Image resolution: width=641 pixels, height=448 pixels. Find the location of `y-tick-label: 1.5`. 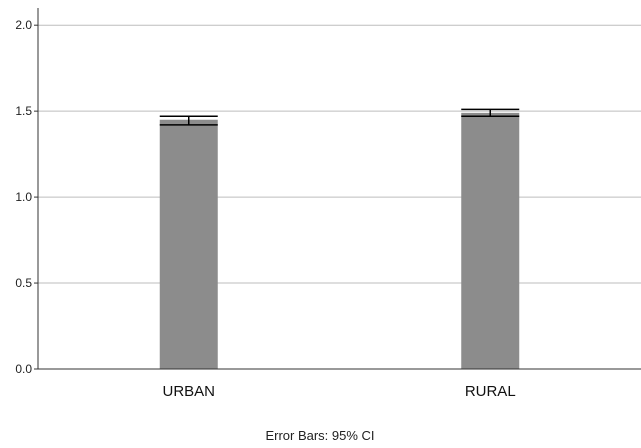

y-tick-label: 1.5 is located at coordinates (23, 111).